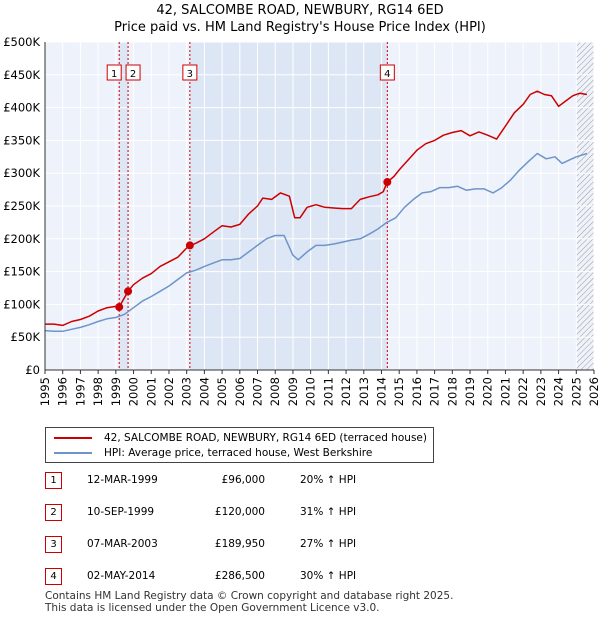 Image resolution: width=600 pixels, height=620 pixels. What do you see at coordinates (311, 391) in the screenshot?
I see `x-tick-label: 2010` at bounding box center [311, 391].